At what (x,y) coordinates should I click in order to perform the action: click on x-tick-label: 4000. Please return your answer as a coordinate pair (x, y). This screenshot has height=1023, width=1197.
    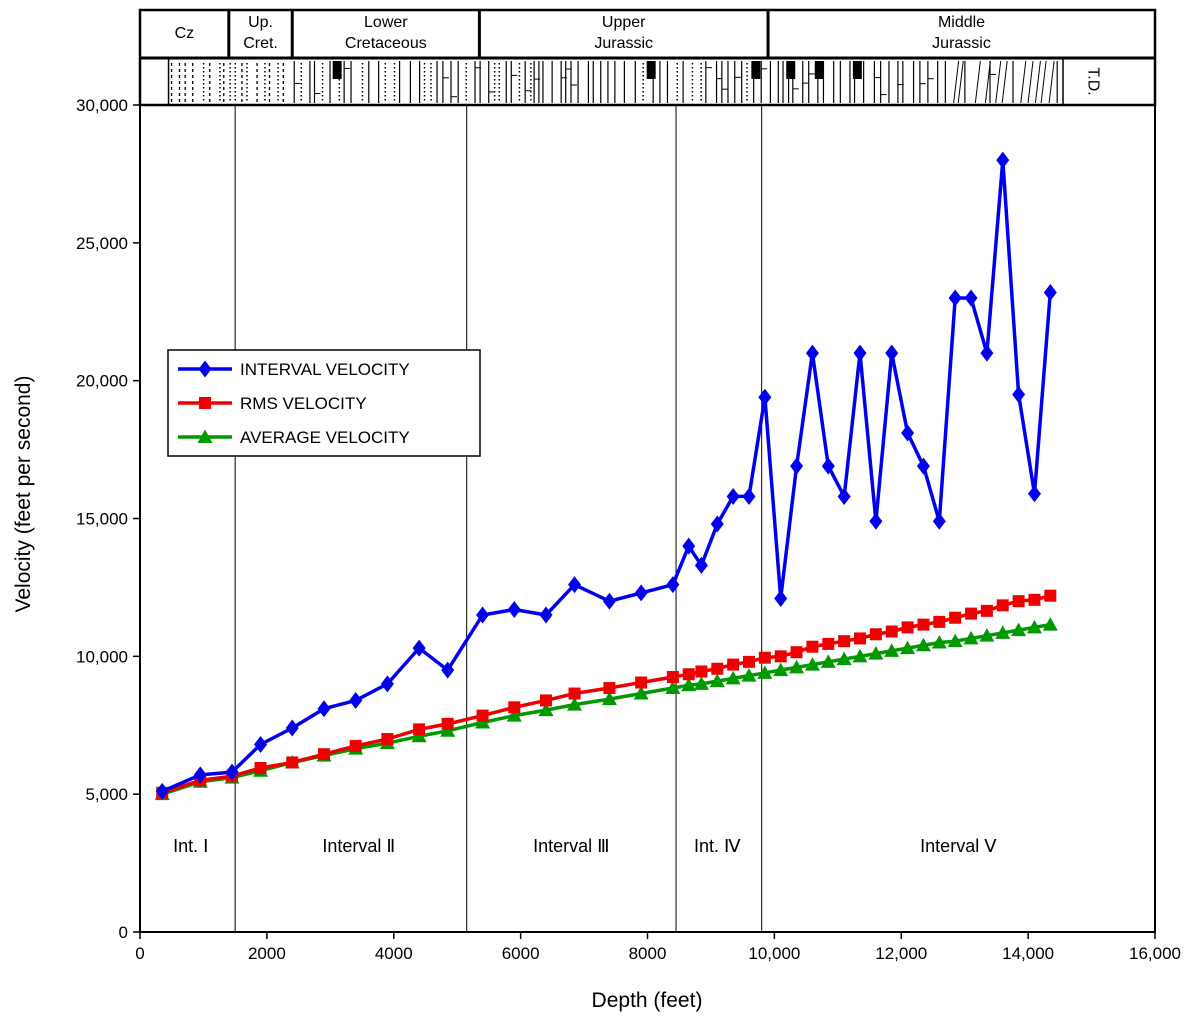
    Looking at the image, I should click on (394, 953).